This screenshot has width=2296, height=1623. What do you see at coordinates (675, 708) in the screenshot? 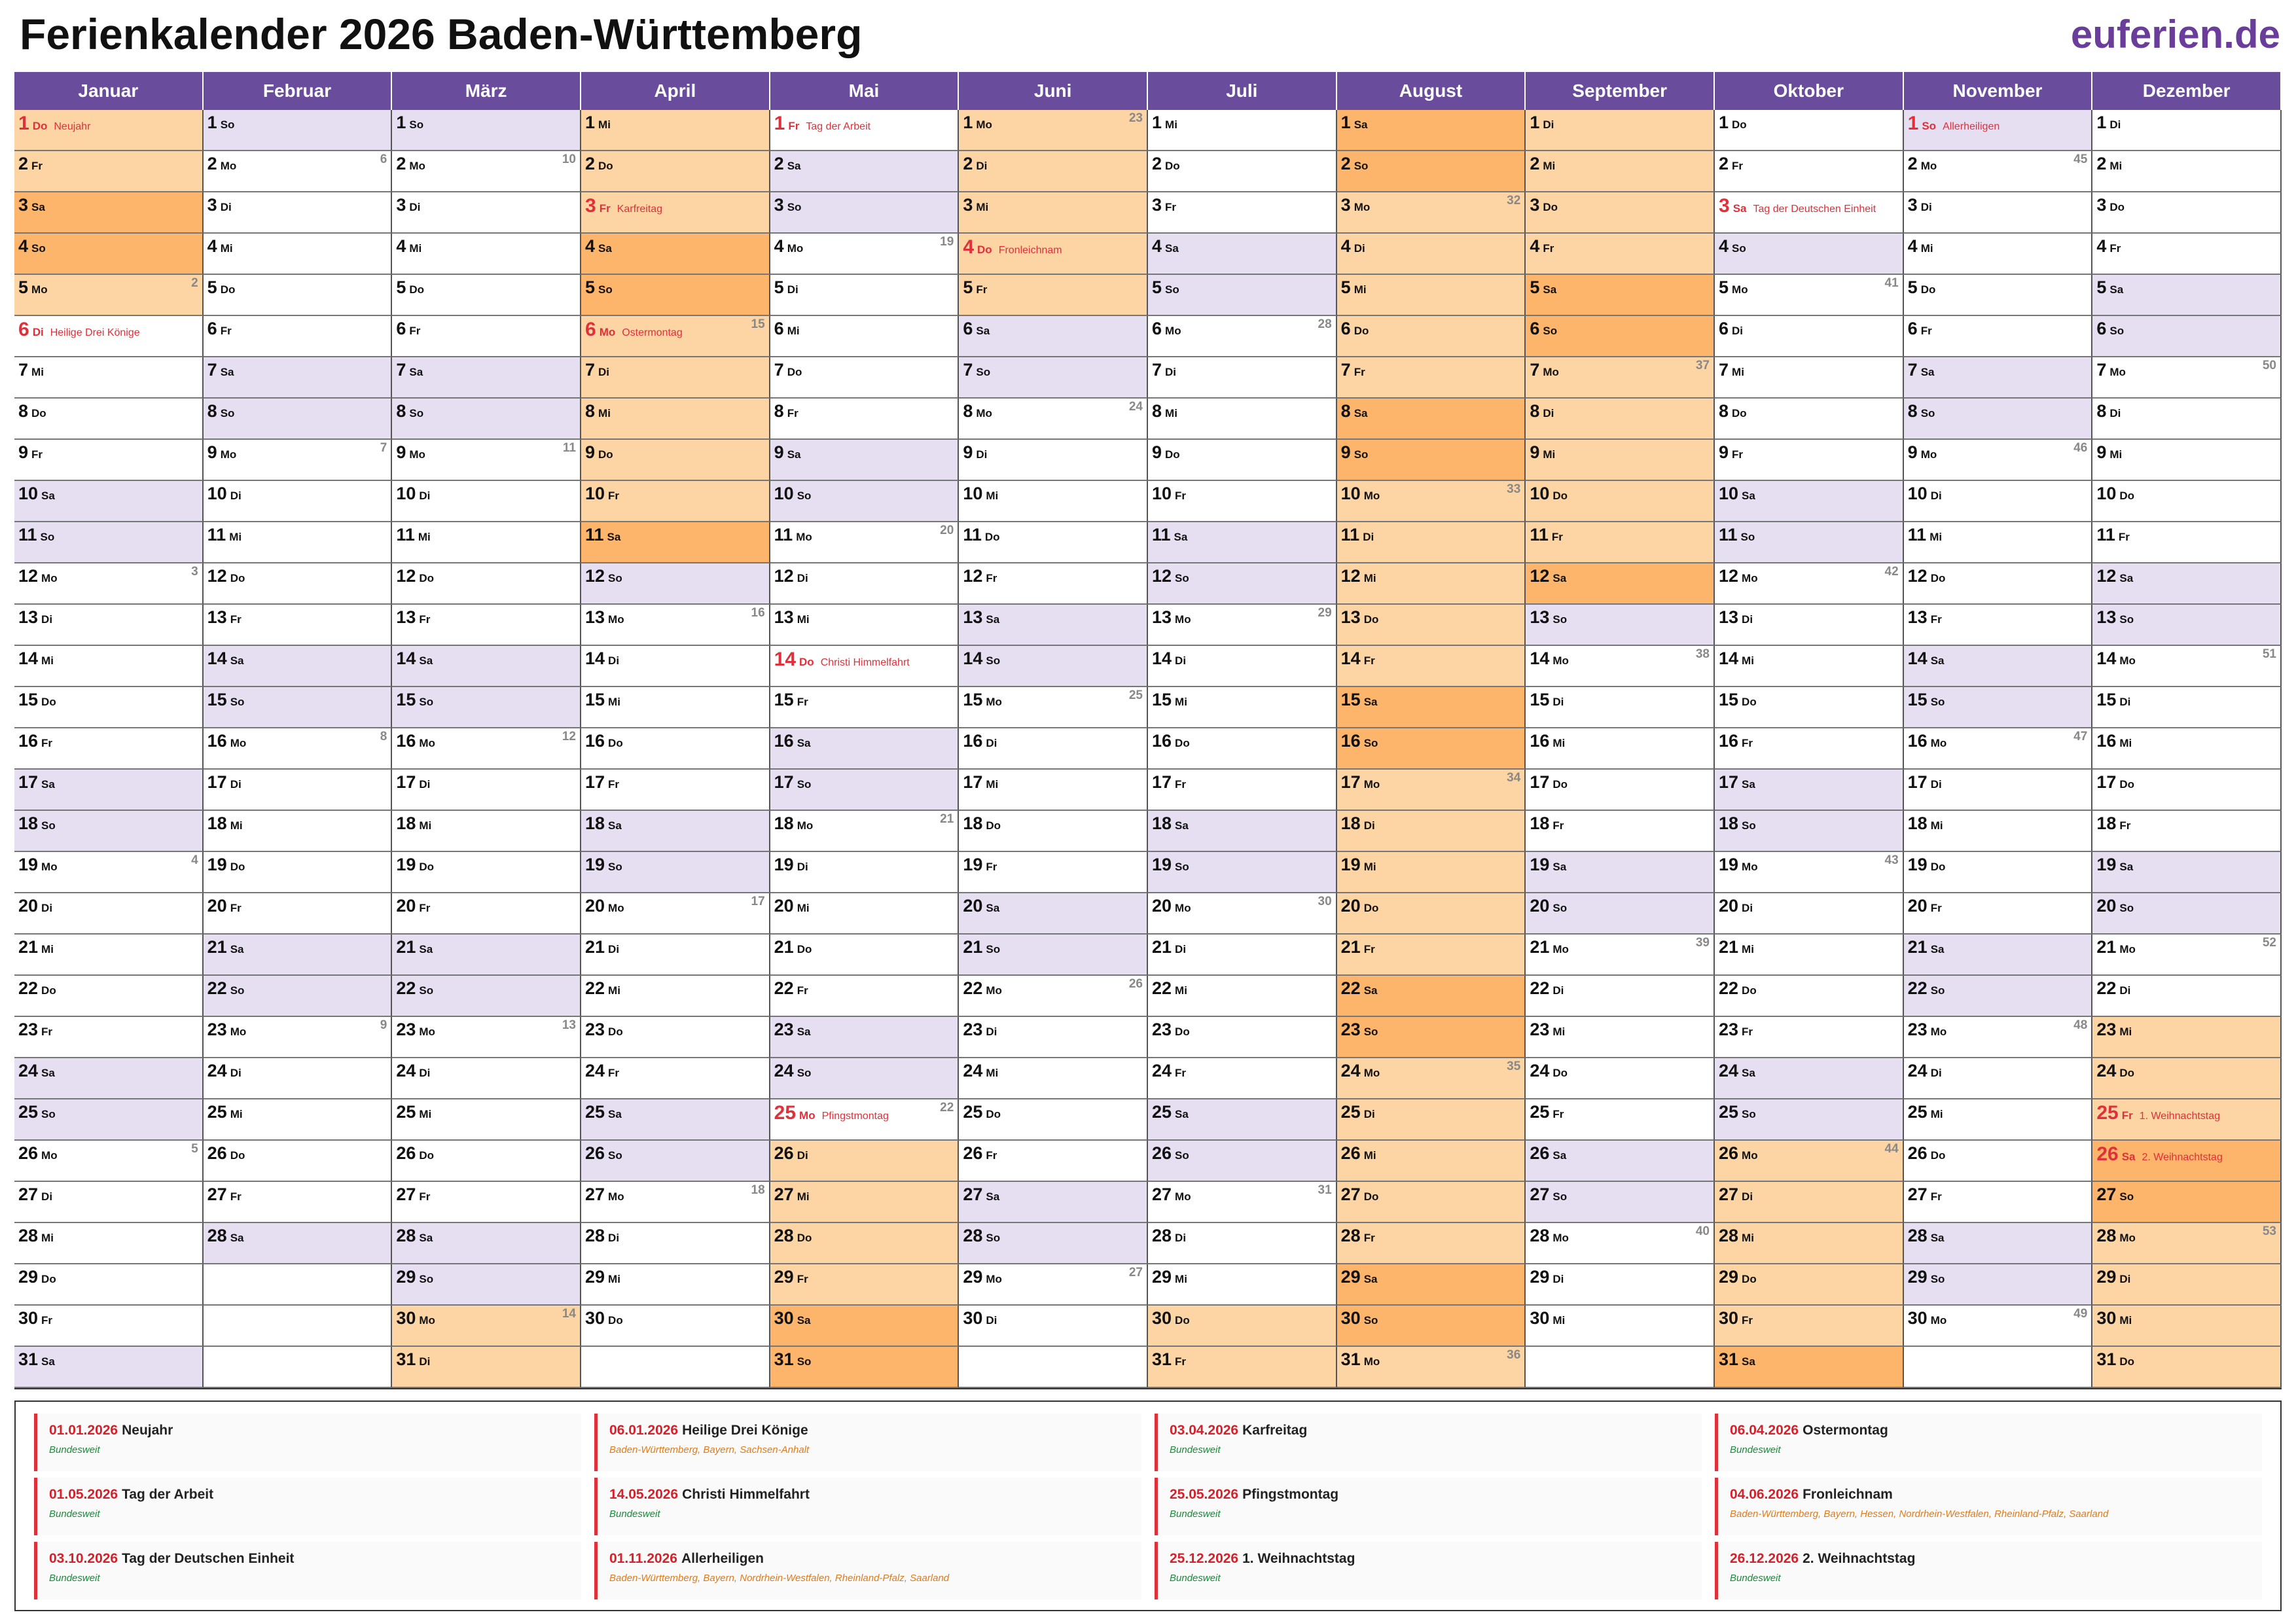
I see `day-cell: 15 Mi` at bounding box center [675, 708].